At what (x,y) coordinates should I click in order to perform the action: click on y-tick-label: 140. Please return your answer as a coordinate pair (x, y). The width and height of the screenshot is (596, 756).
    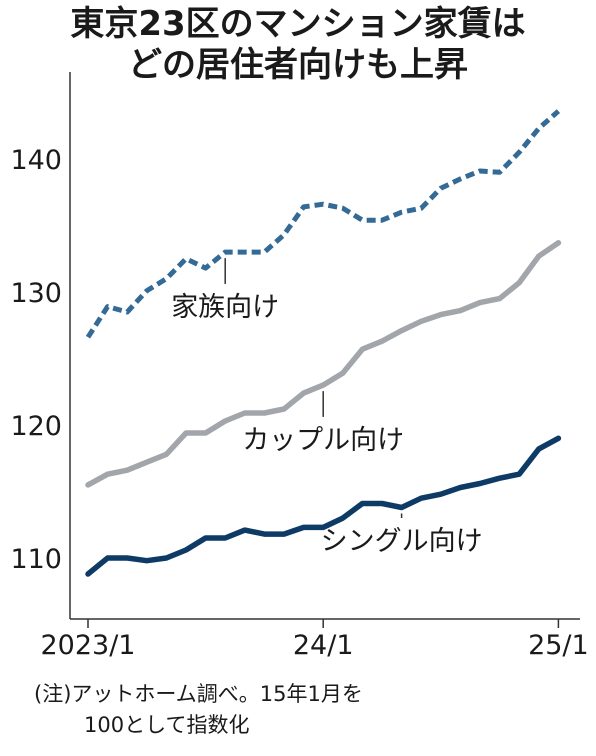
    Looking at the image, I should click on (36, 160).